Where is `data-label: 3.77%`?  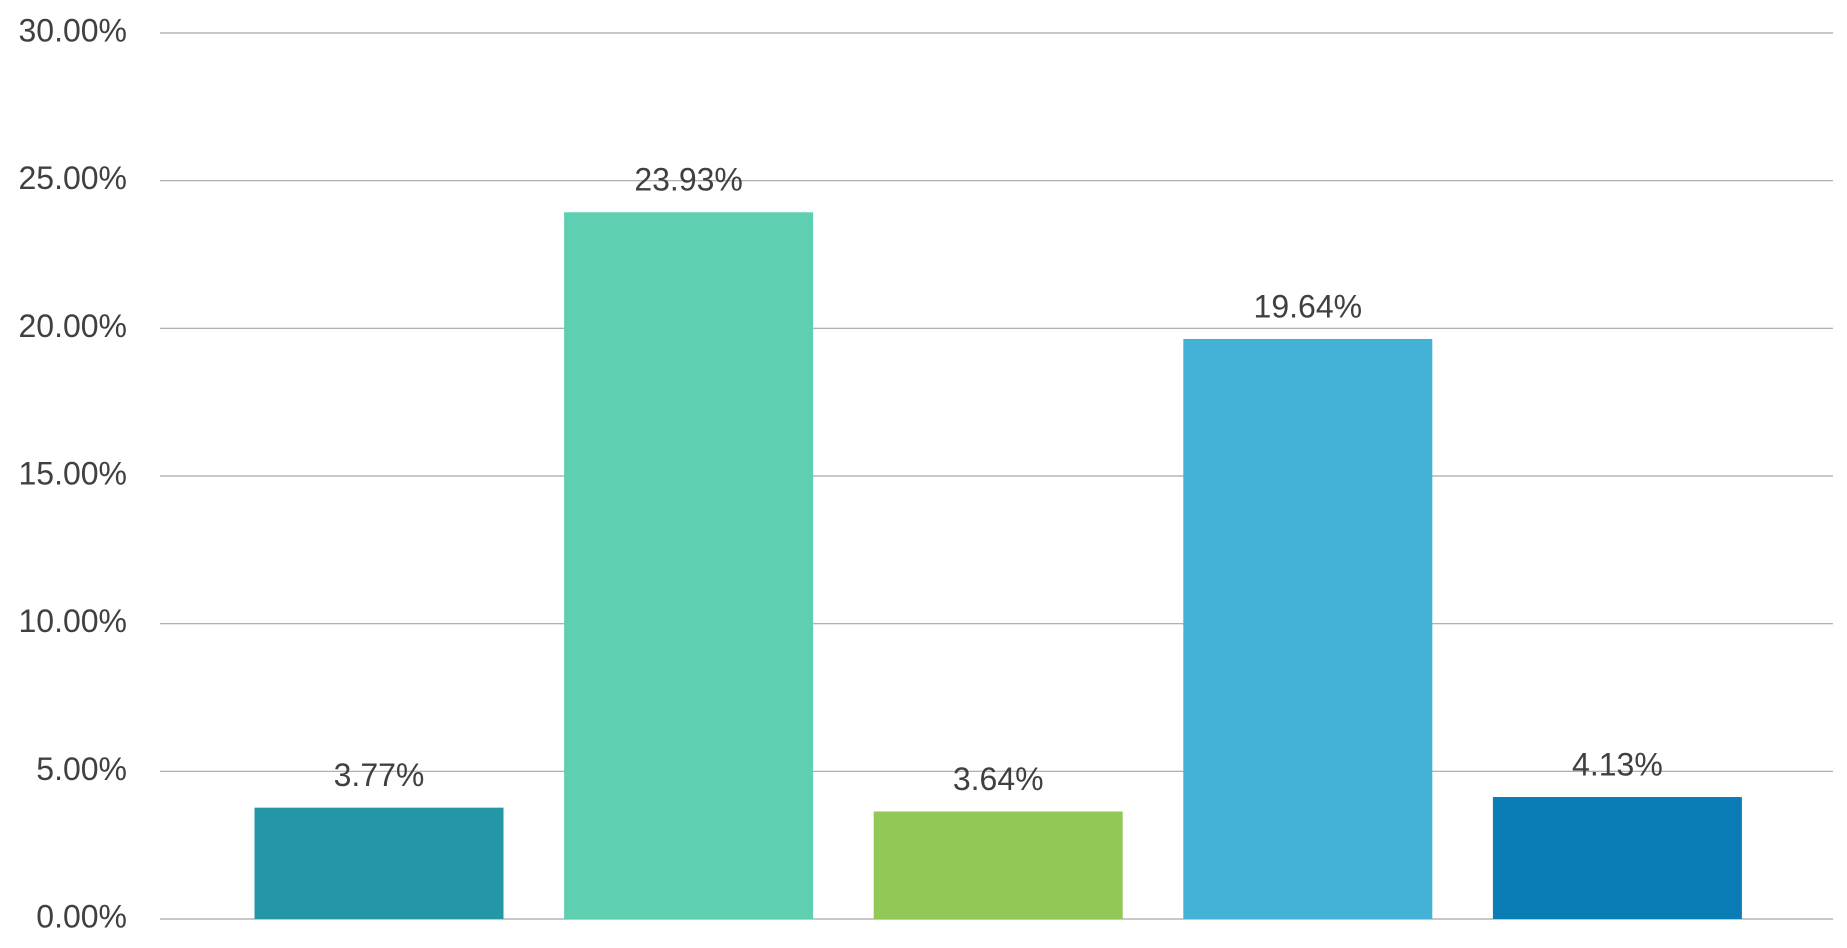 data-label: 3.77% is located at coordinates (379, 775).